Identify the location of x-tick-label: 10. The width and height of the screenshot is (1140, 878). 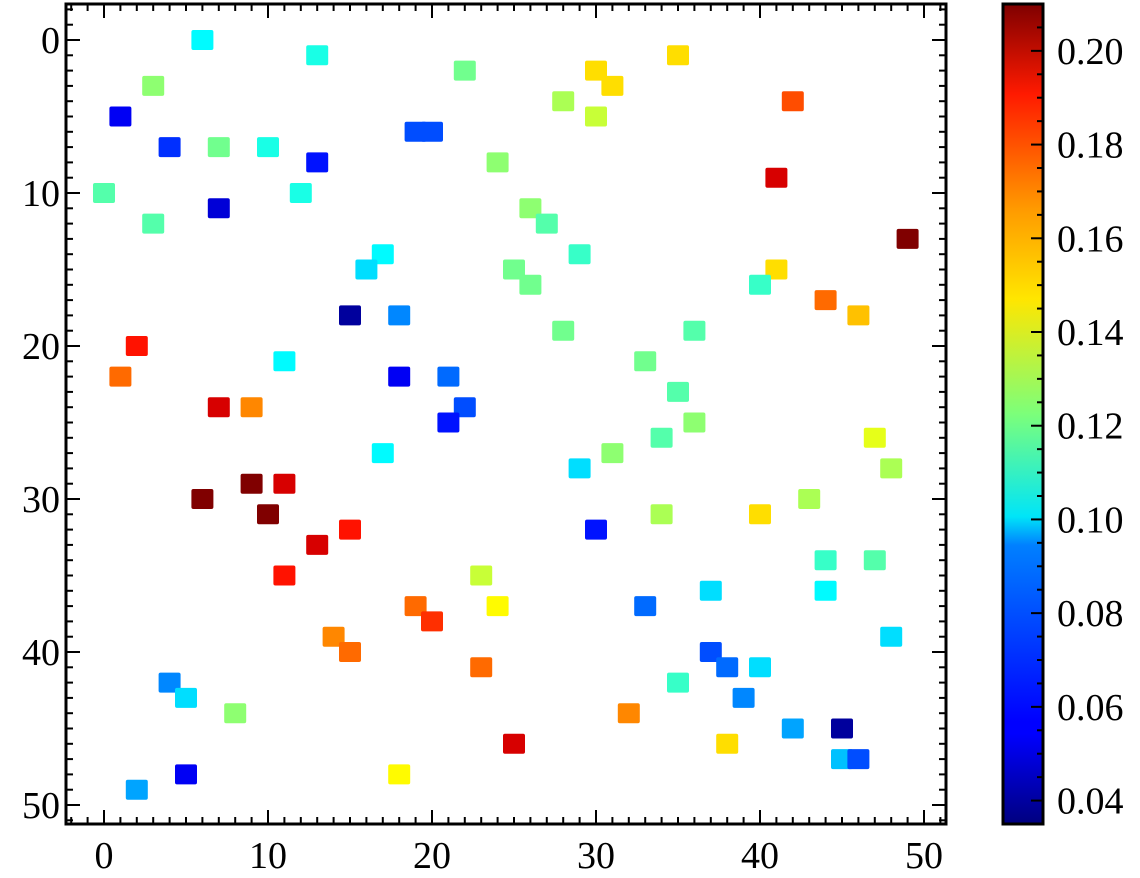
(268, 856).